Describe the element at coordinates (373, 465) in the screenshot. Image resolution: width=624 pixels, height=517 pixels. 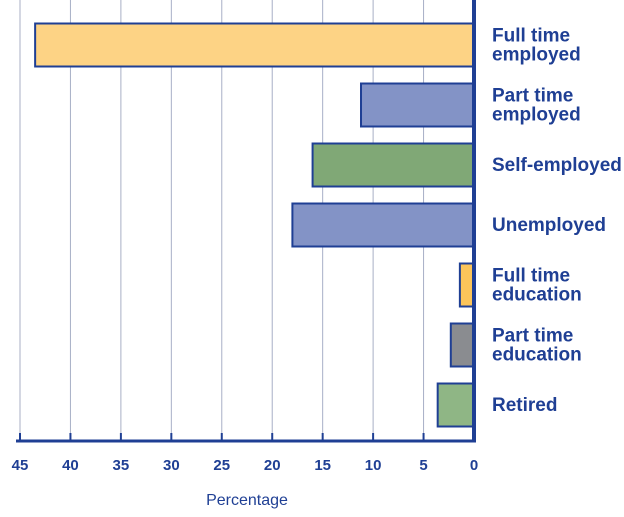
I see `tick-label-10: 10` at that location.